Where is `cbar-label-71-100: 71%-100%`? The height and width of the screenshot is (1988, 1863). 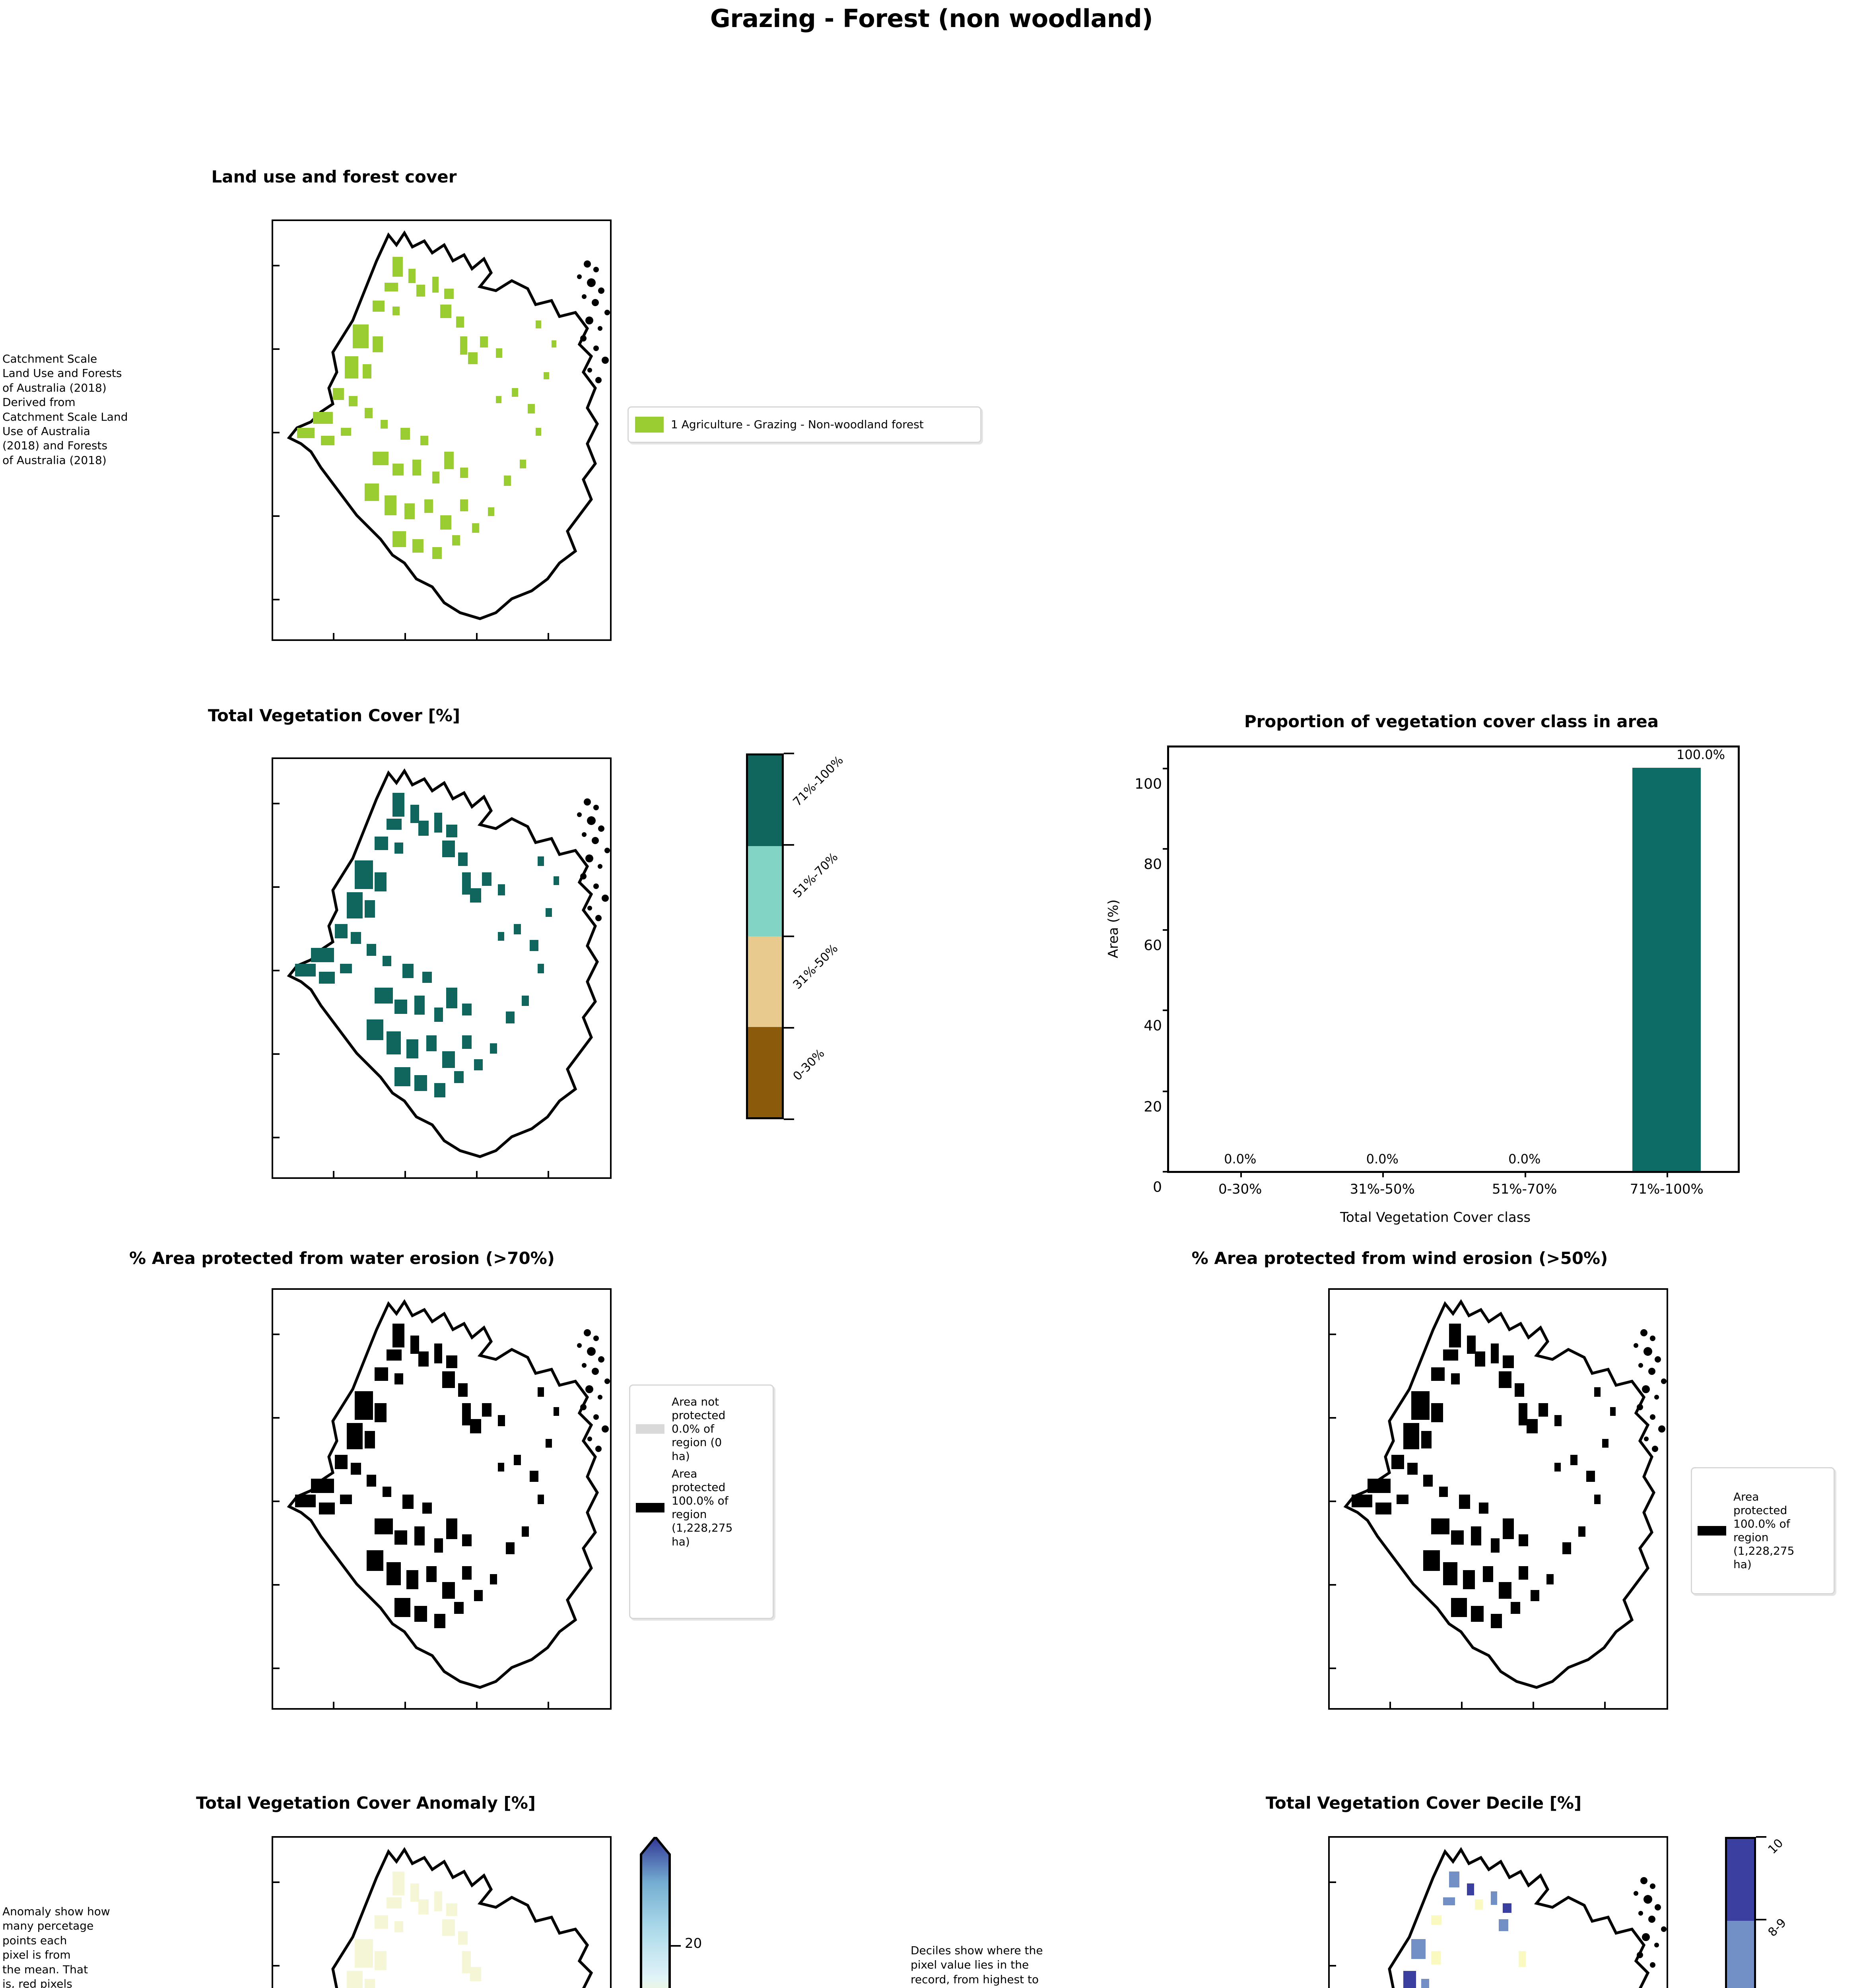
cbar-label-71-100: 71%-100% is located at coordinates (818, 781).